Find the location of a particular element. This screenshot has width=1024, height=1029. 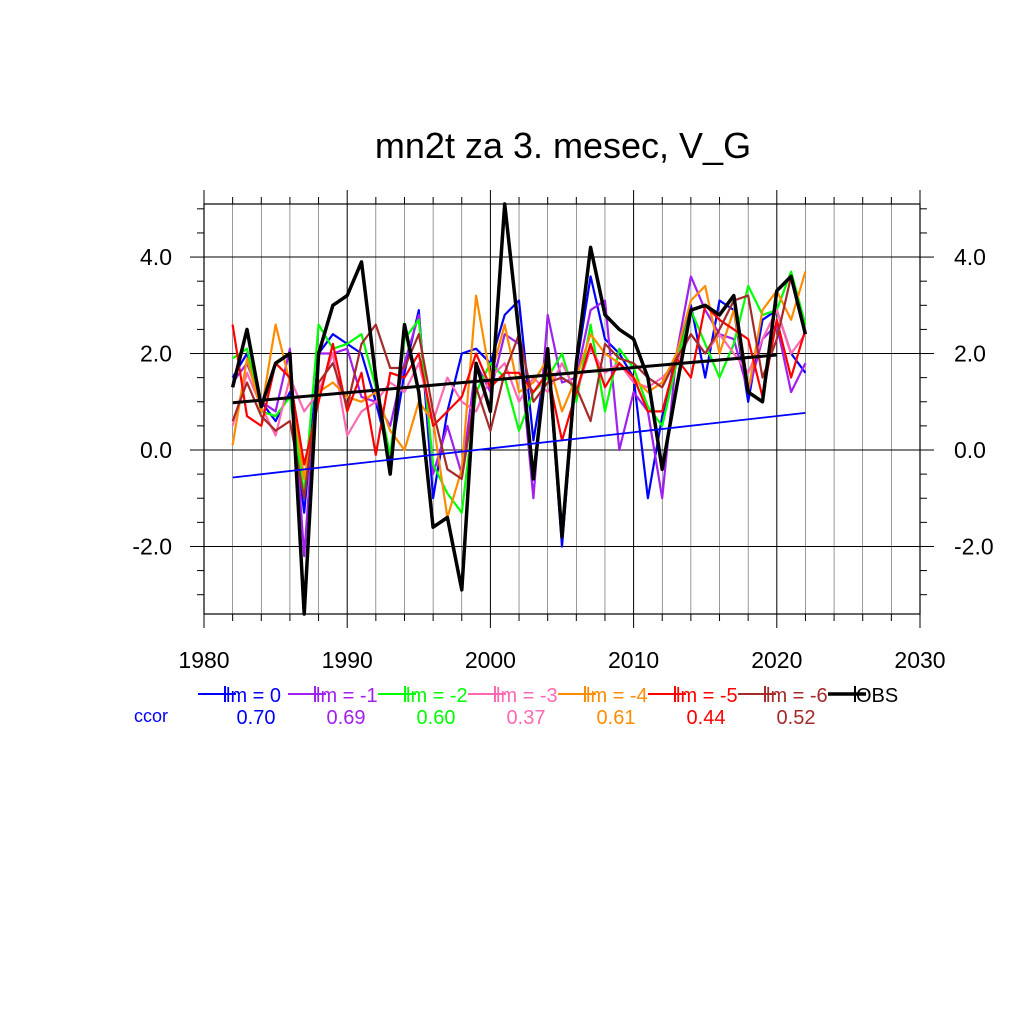

trend-lines is located at coordinates (519, 416).